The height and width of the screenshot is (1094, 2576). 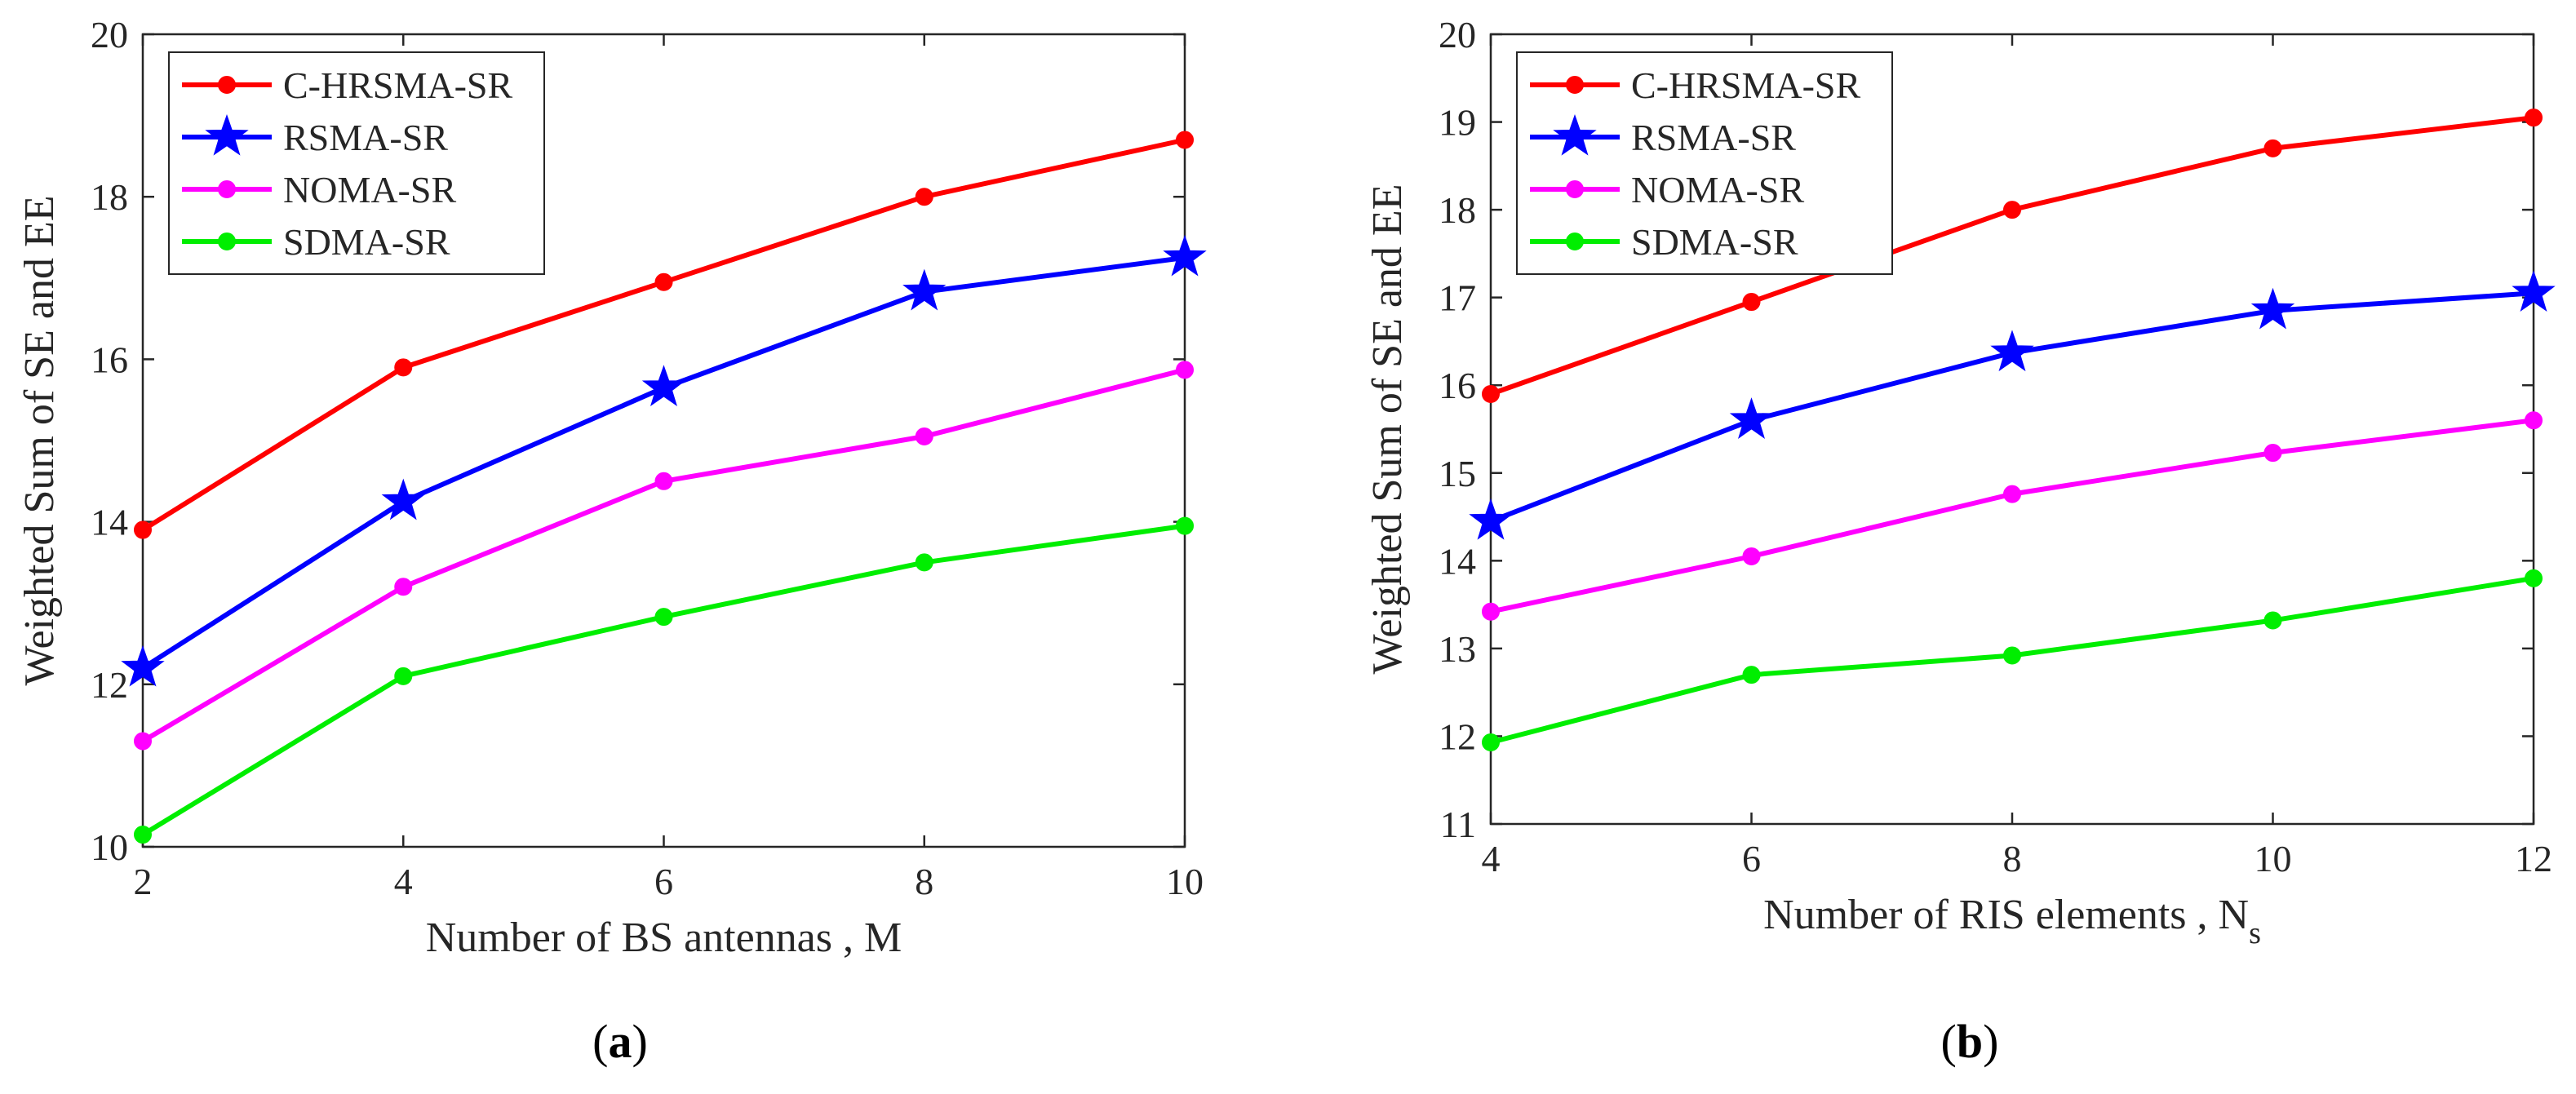 What do you see at coordinates (2012, 921) in the screenshot?
I see `x-axis-label: Number of RIS elements , Ns` at bounding box center [2012, 921].